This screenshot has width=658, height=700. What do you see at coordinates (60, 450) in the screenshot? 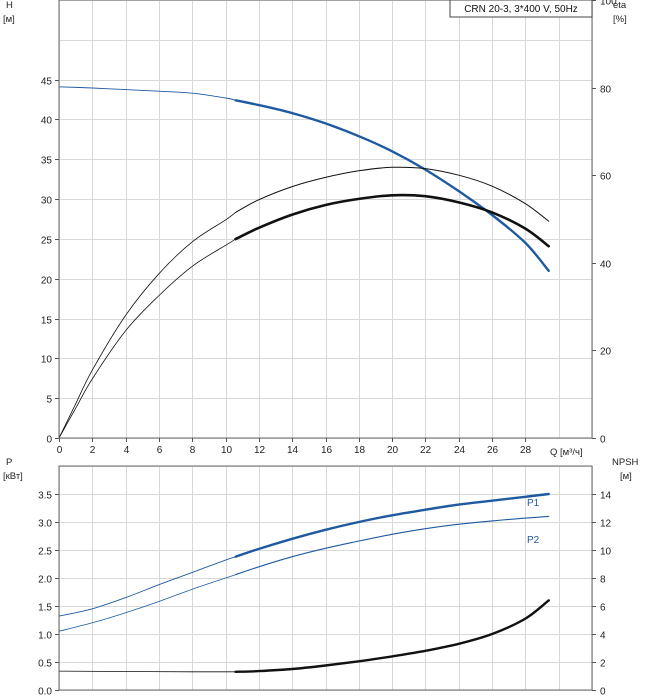
I see `x-tick-label: 0` at bounding box center [60, 450].